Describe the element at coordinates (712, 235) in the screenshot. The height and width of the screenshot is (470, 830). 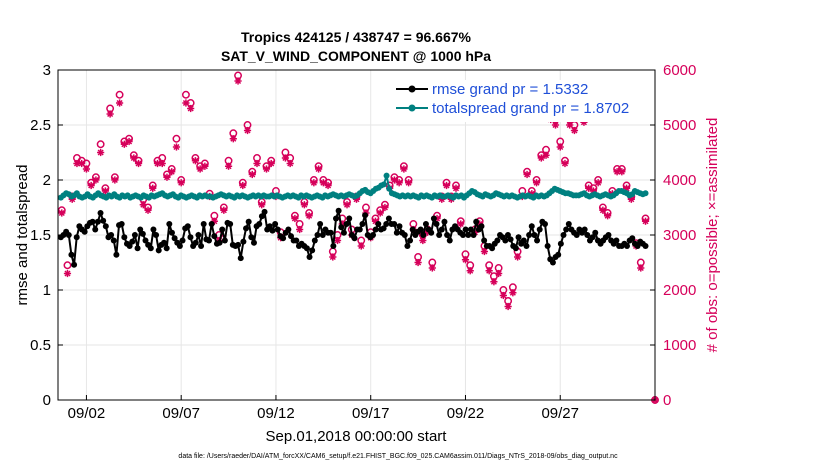
I see `y-axis-right-label: # of obs: o=possible; ×=assimilated` at that location.